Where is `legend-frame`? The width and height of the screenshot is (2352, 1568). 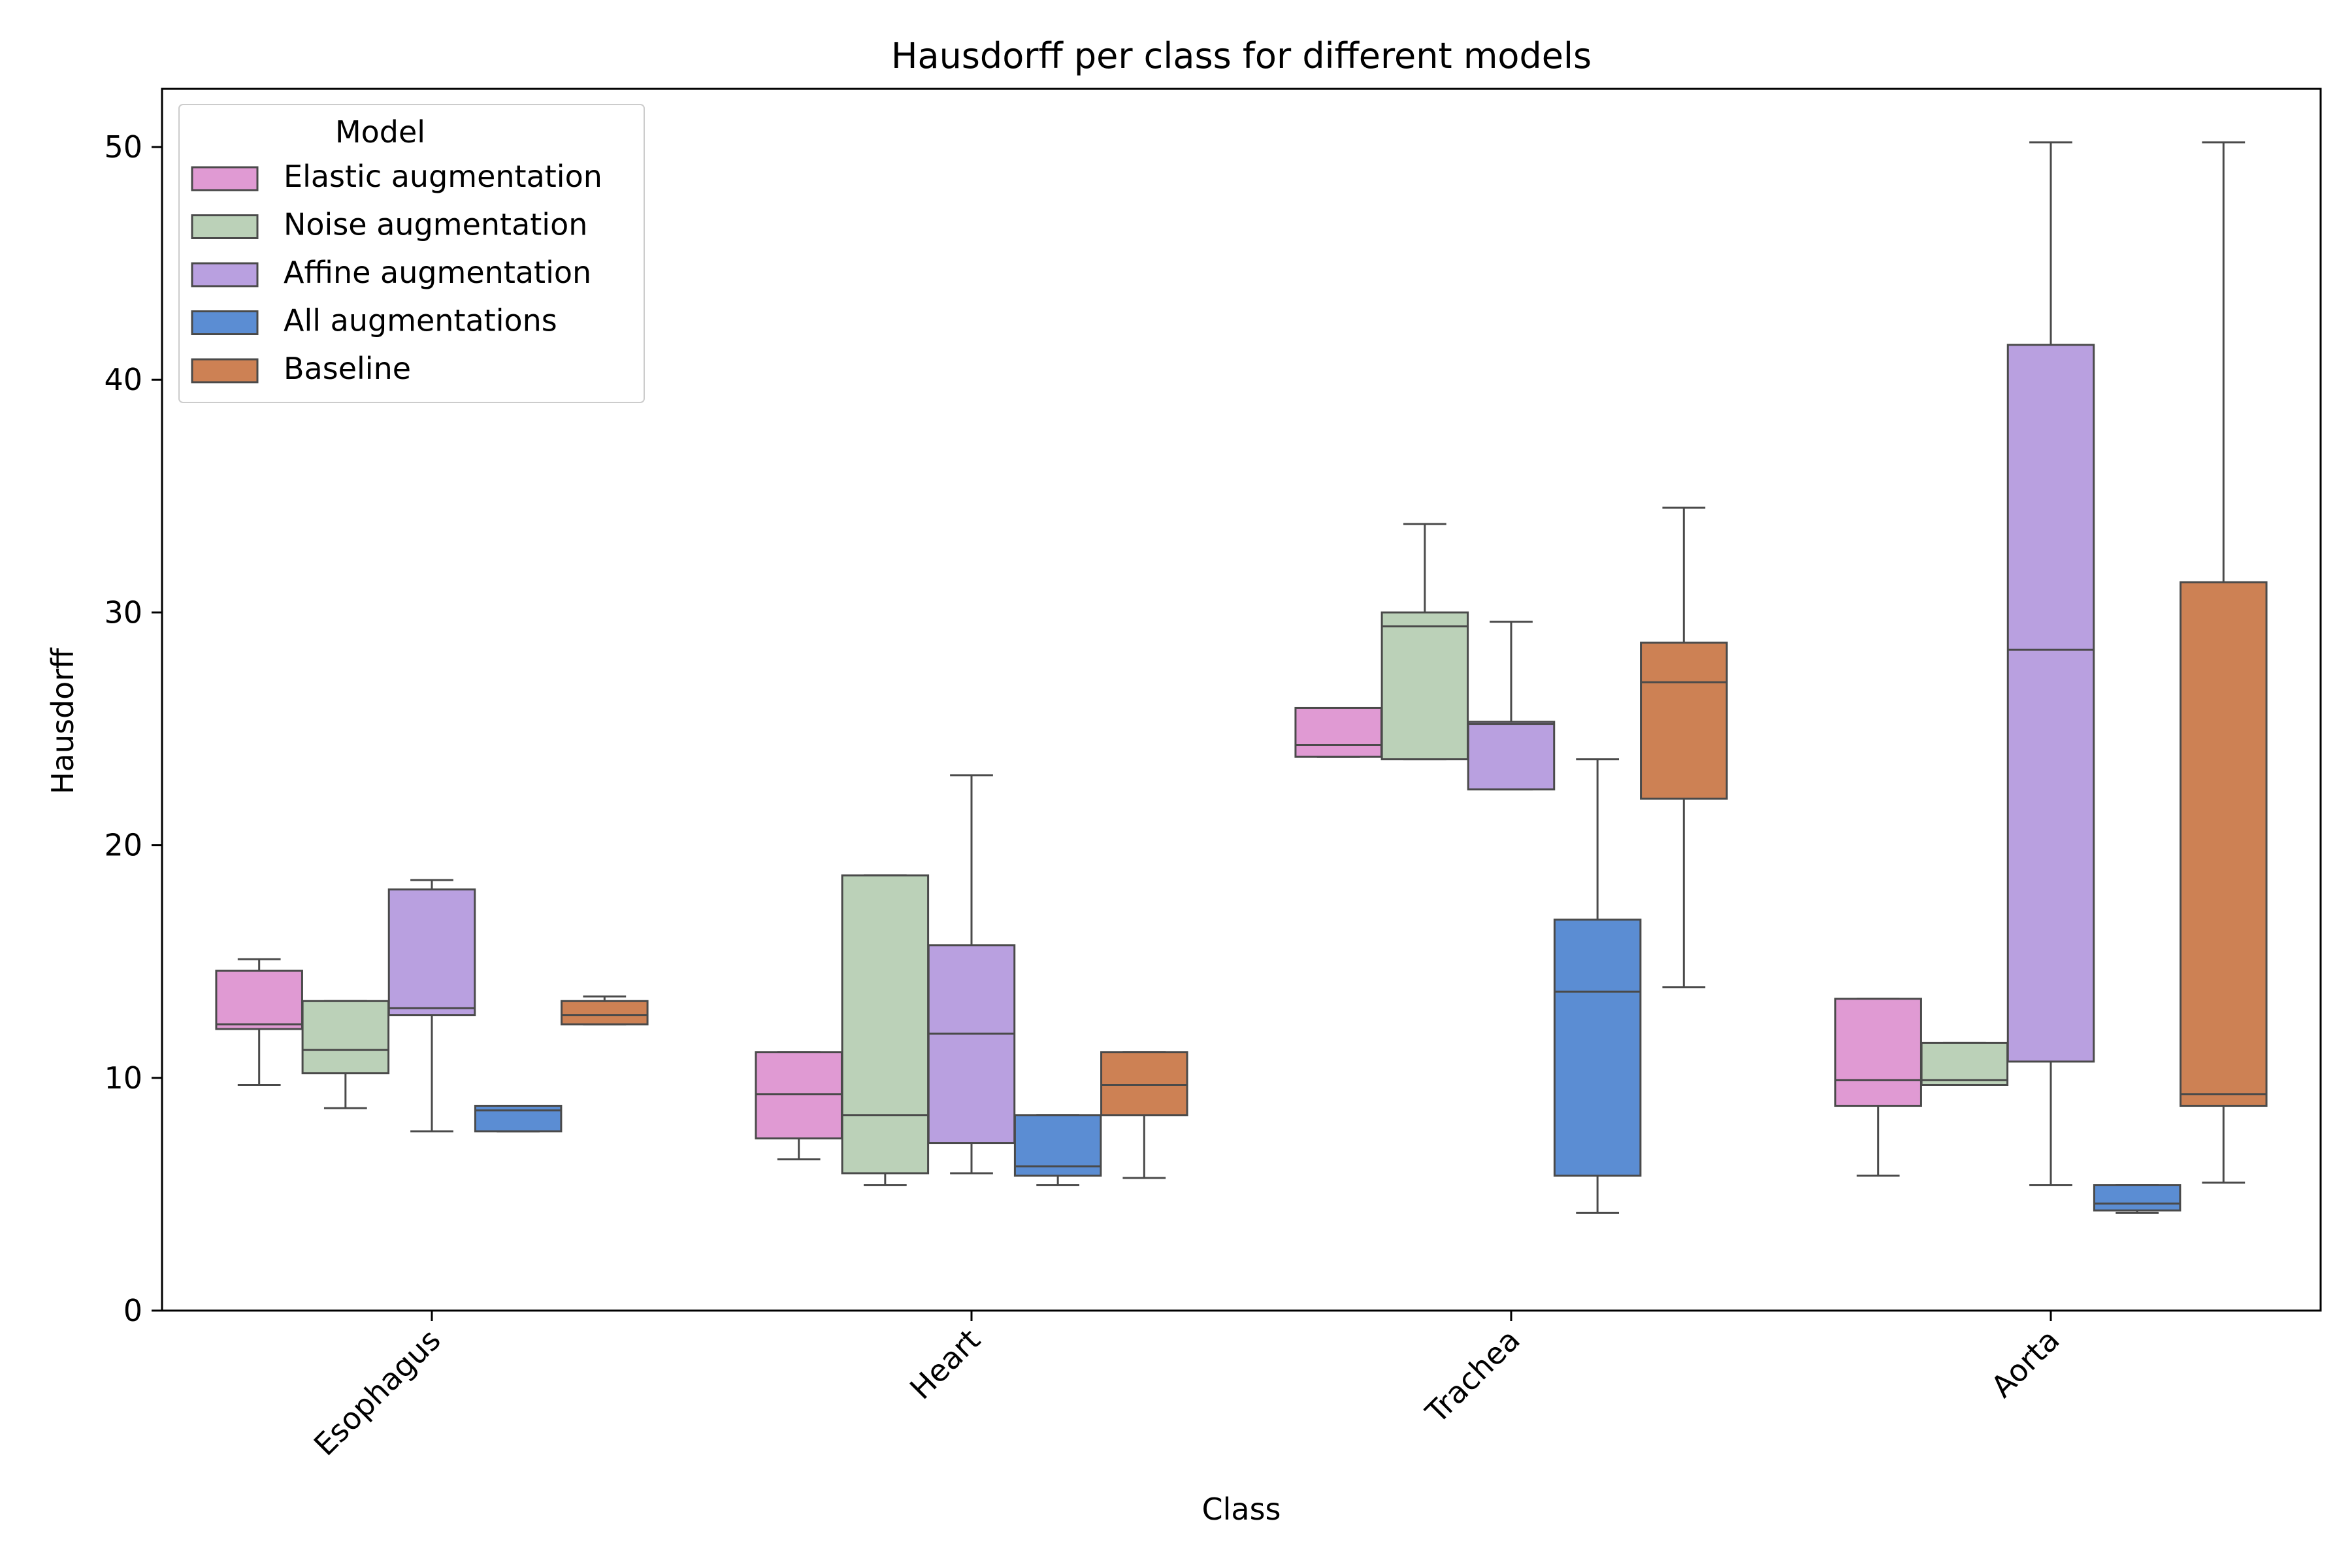 legend-frame is located at coordinates (411, 253).